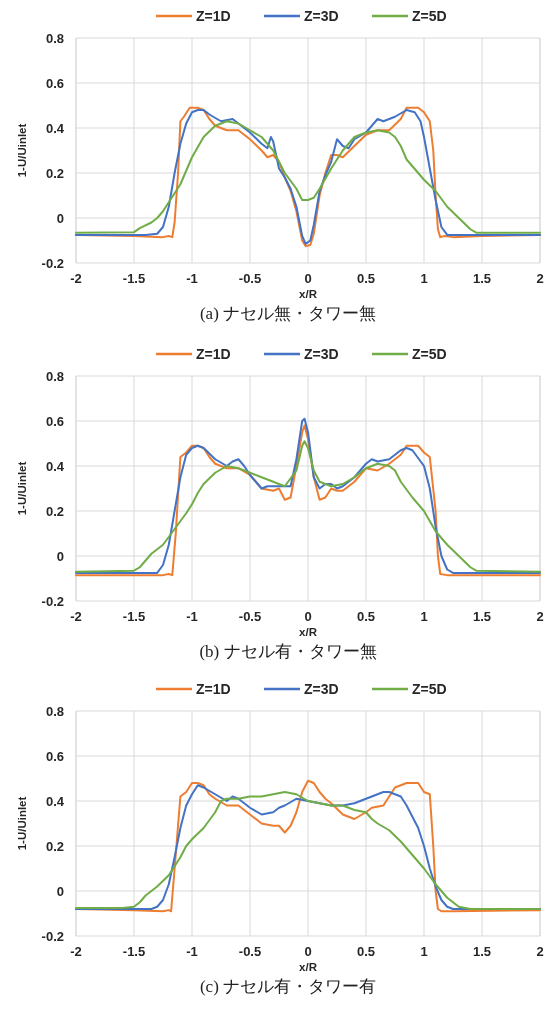 This screenshot has width=547, height=1018. What do you see at coordinates (288, 313) in the screenshot?
I see `text: (a) ナセル無・タワー無` at bounding box center [288, 313].